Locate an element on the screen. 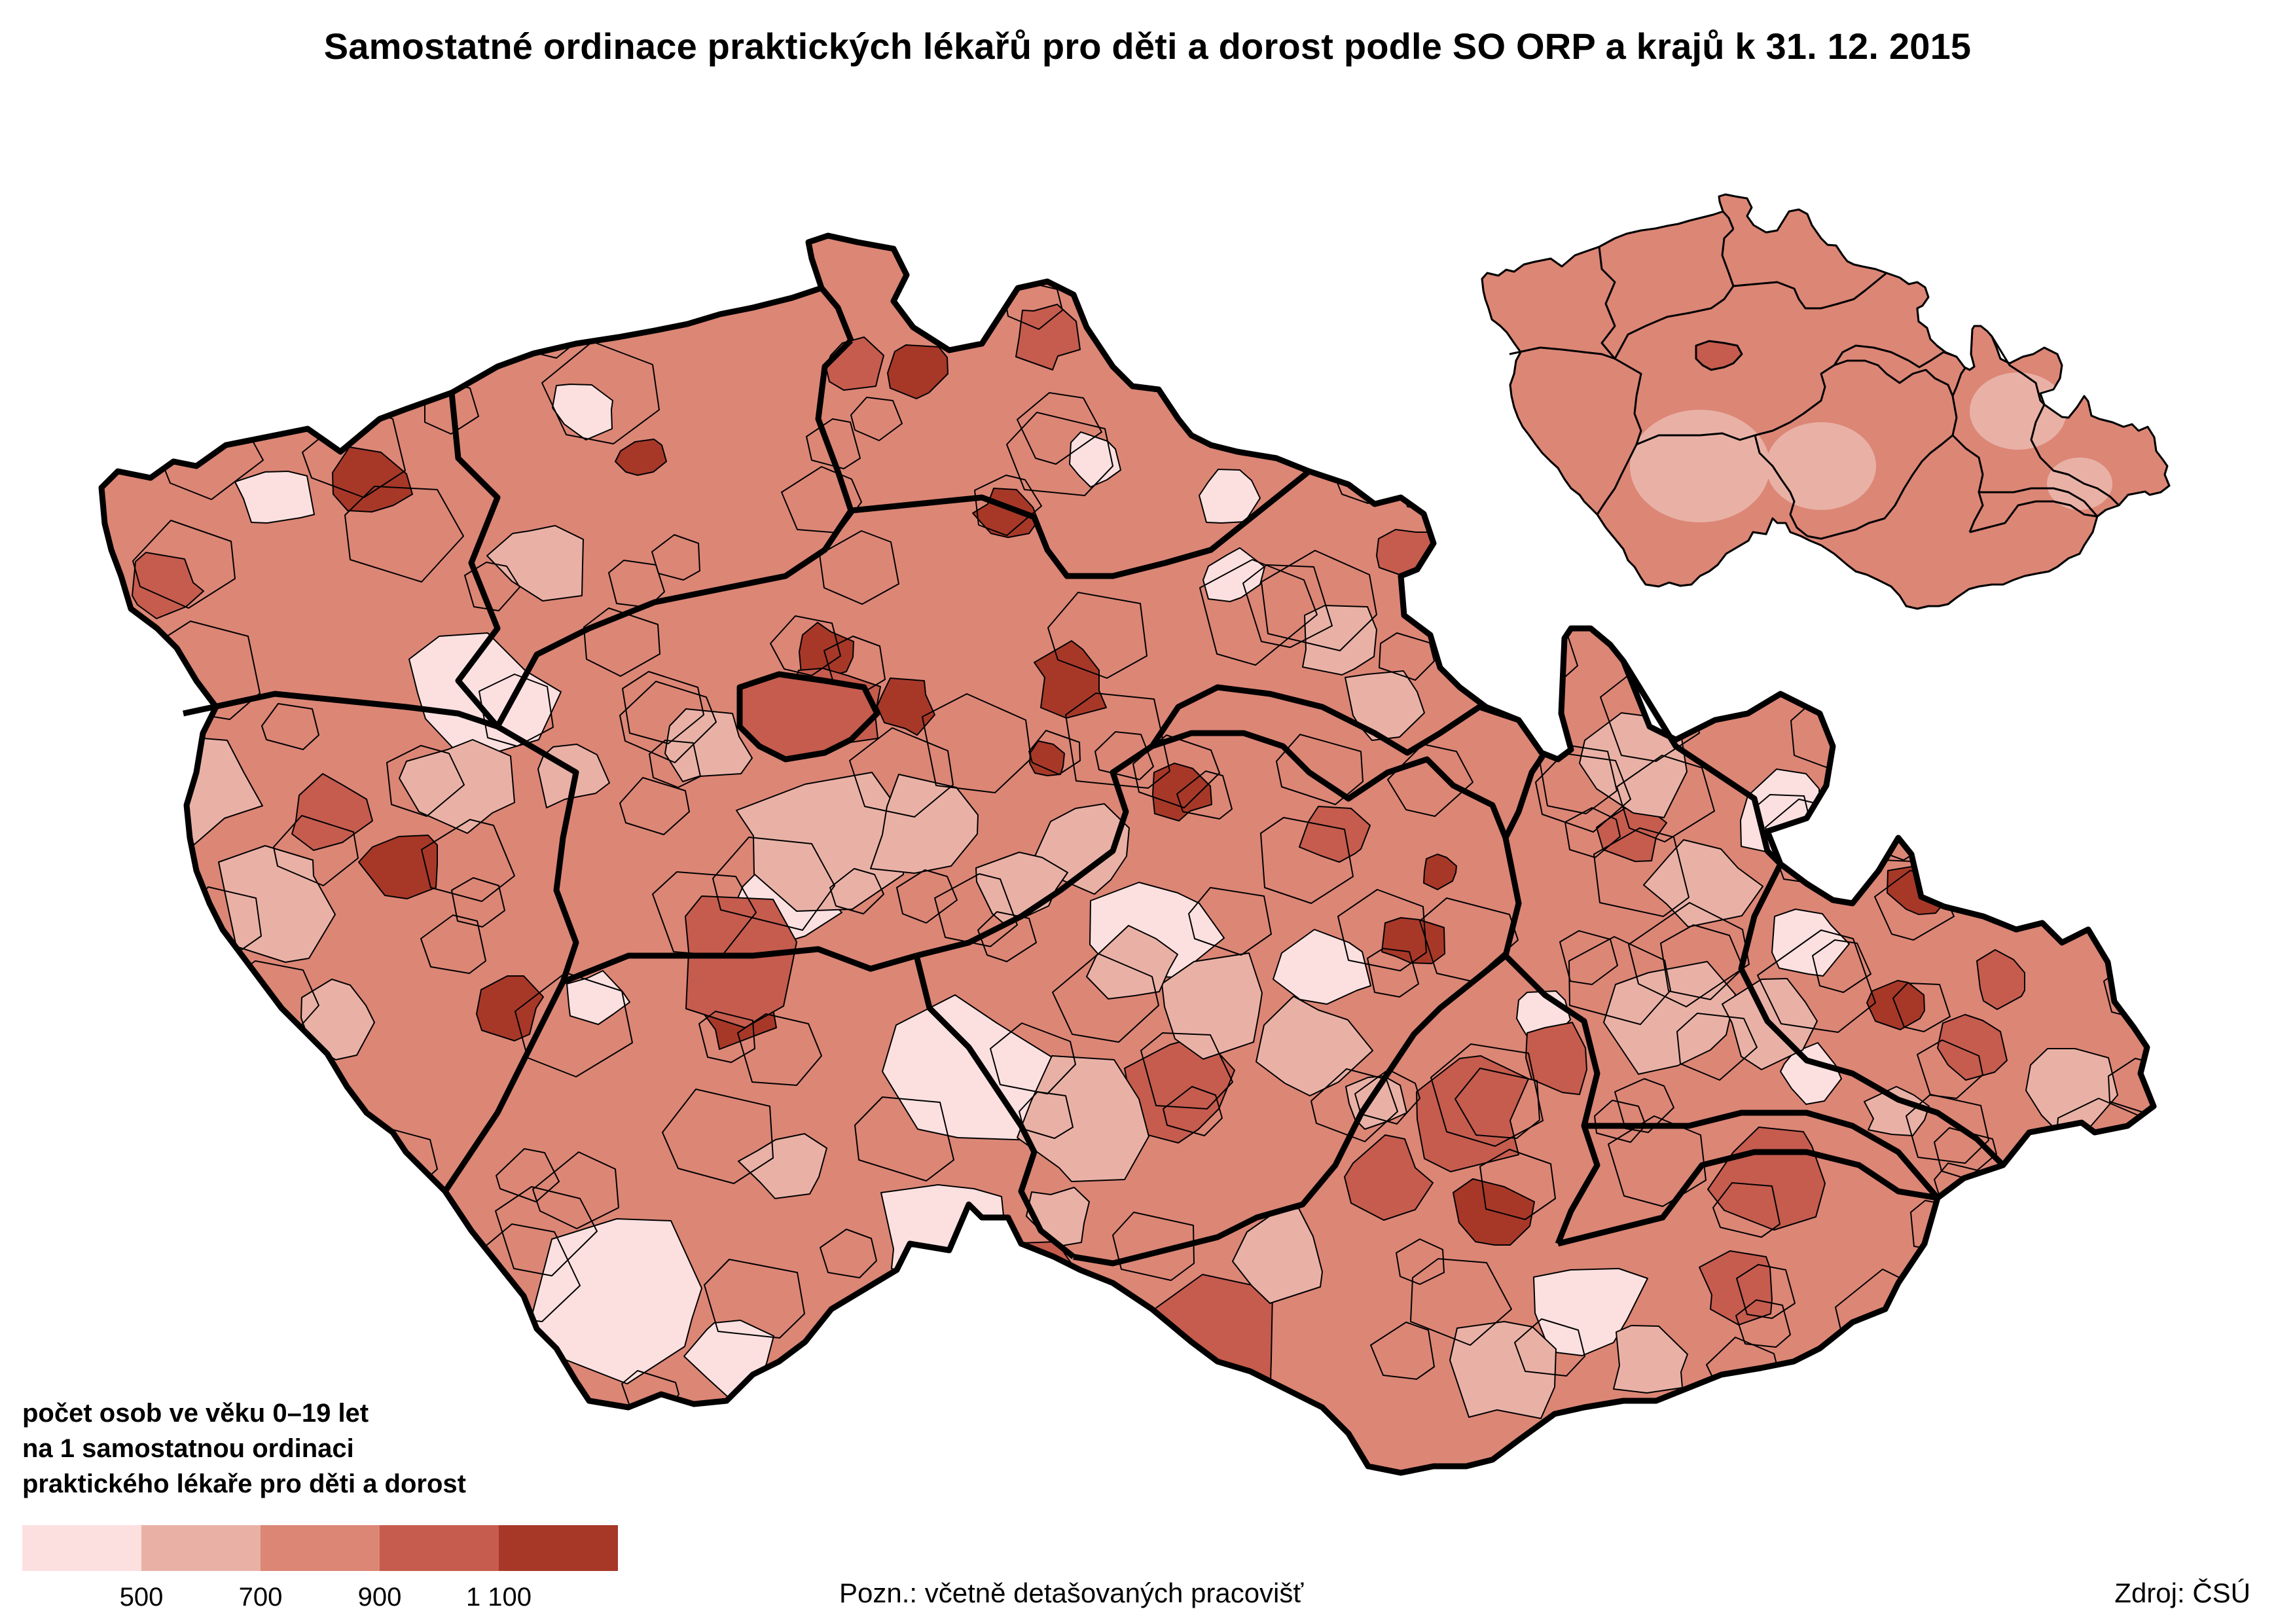  inset-regions-map is located at coordinates (1826, 401).